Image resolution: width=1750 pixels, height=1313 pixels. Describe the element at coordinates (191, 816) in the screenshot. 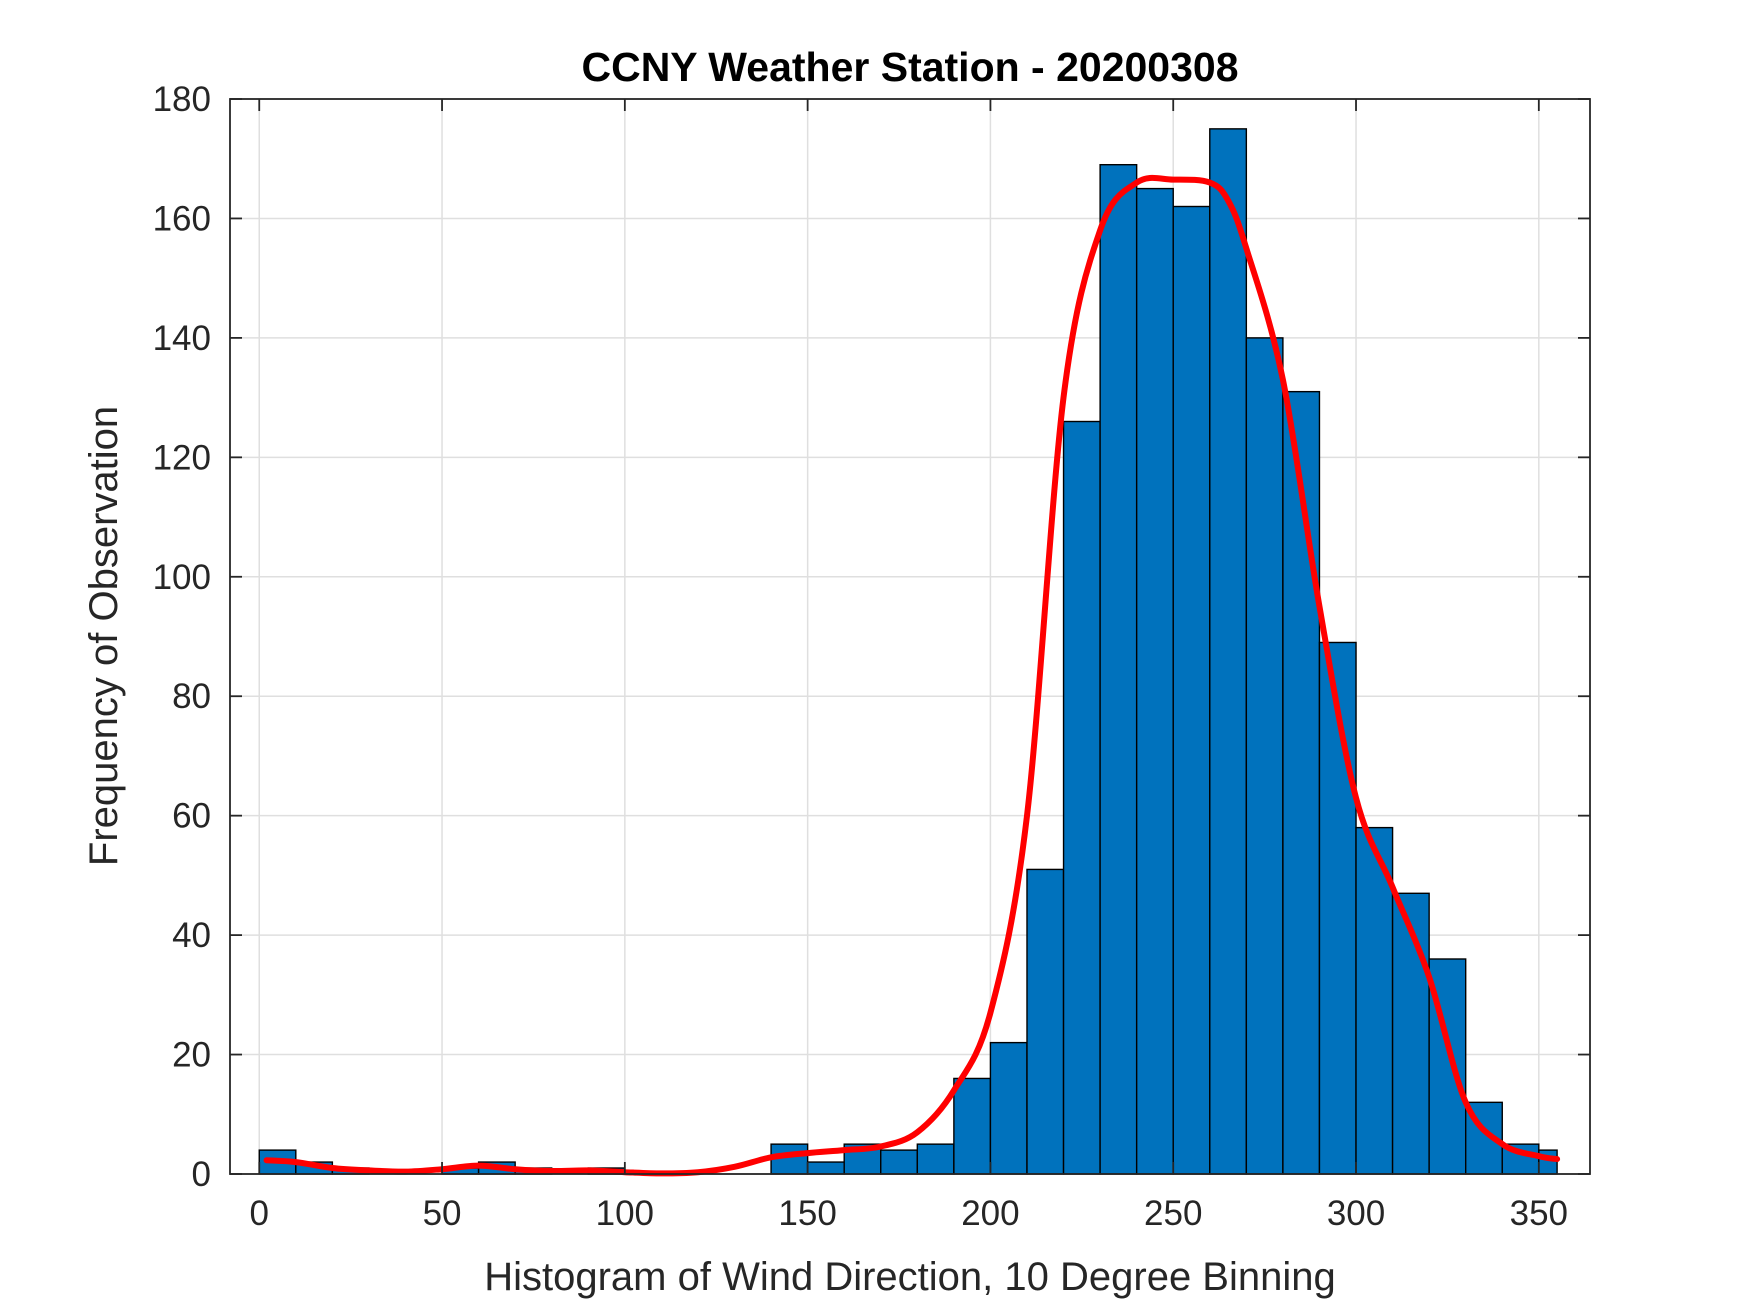

I see `y-tick-label: 60` at that location.